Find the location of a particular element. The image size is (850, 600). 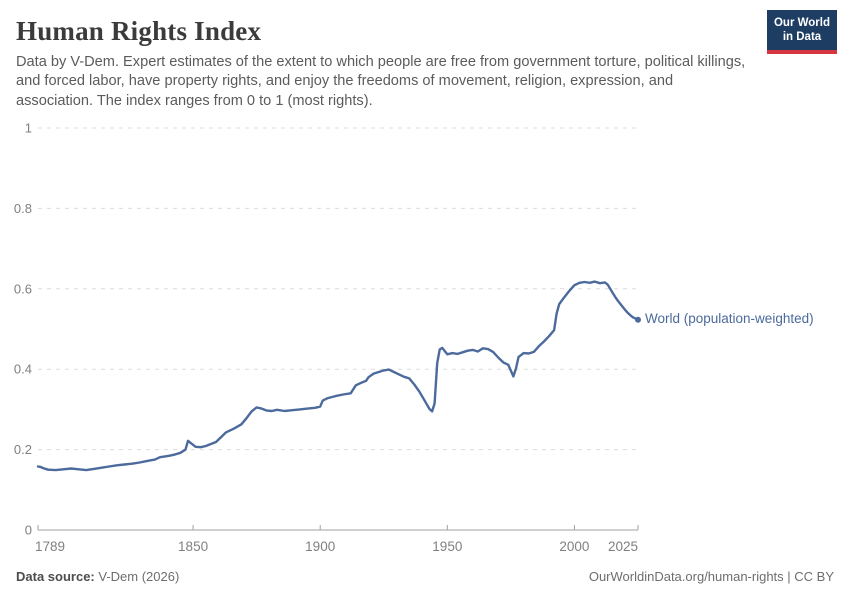

x-axis-tick-label: 1789 is located at coordinates (50, 546).